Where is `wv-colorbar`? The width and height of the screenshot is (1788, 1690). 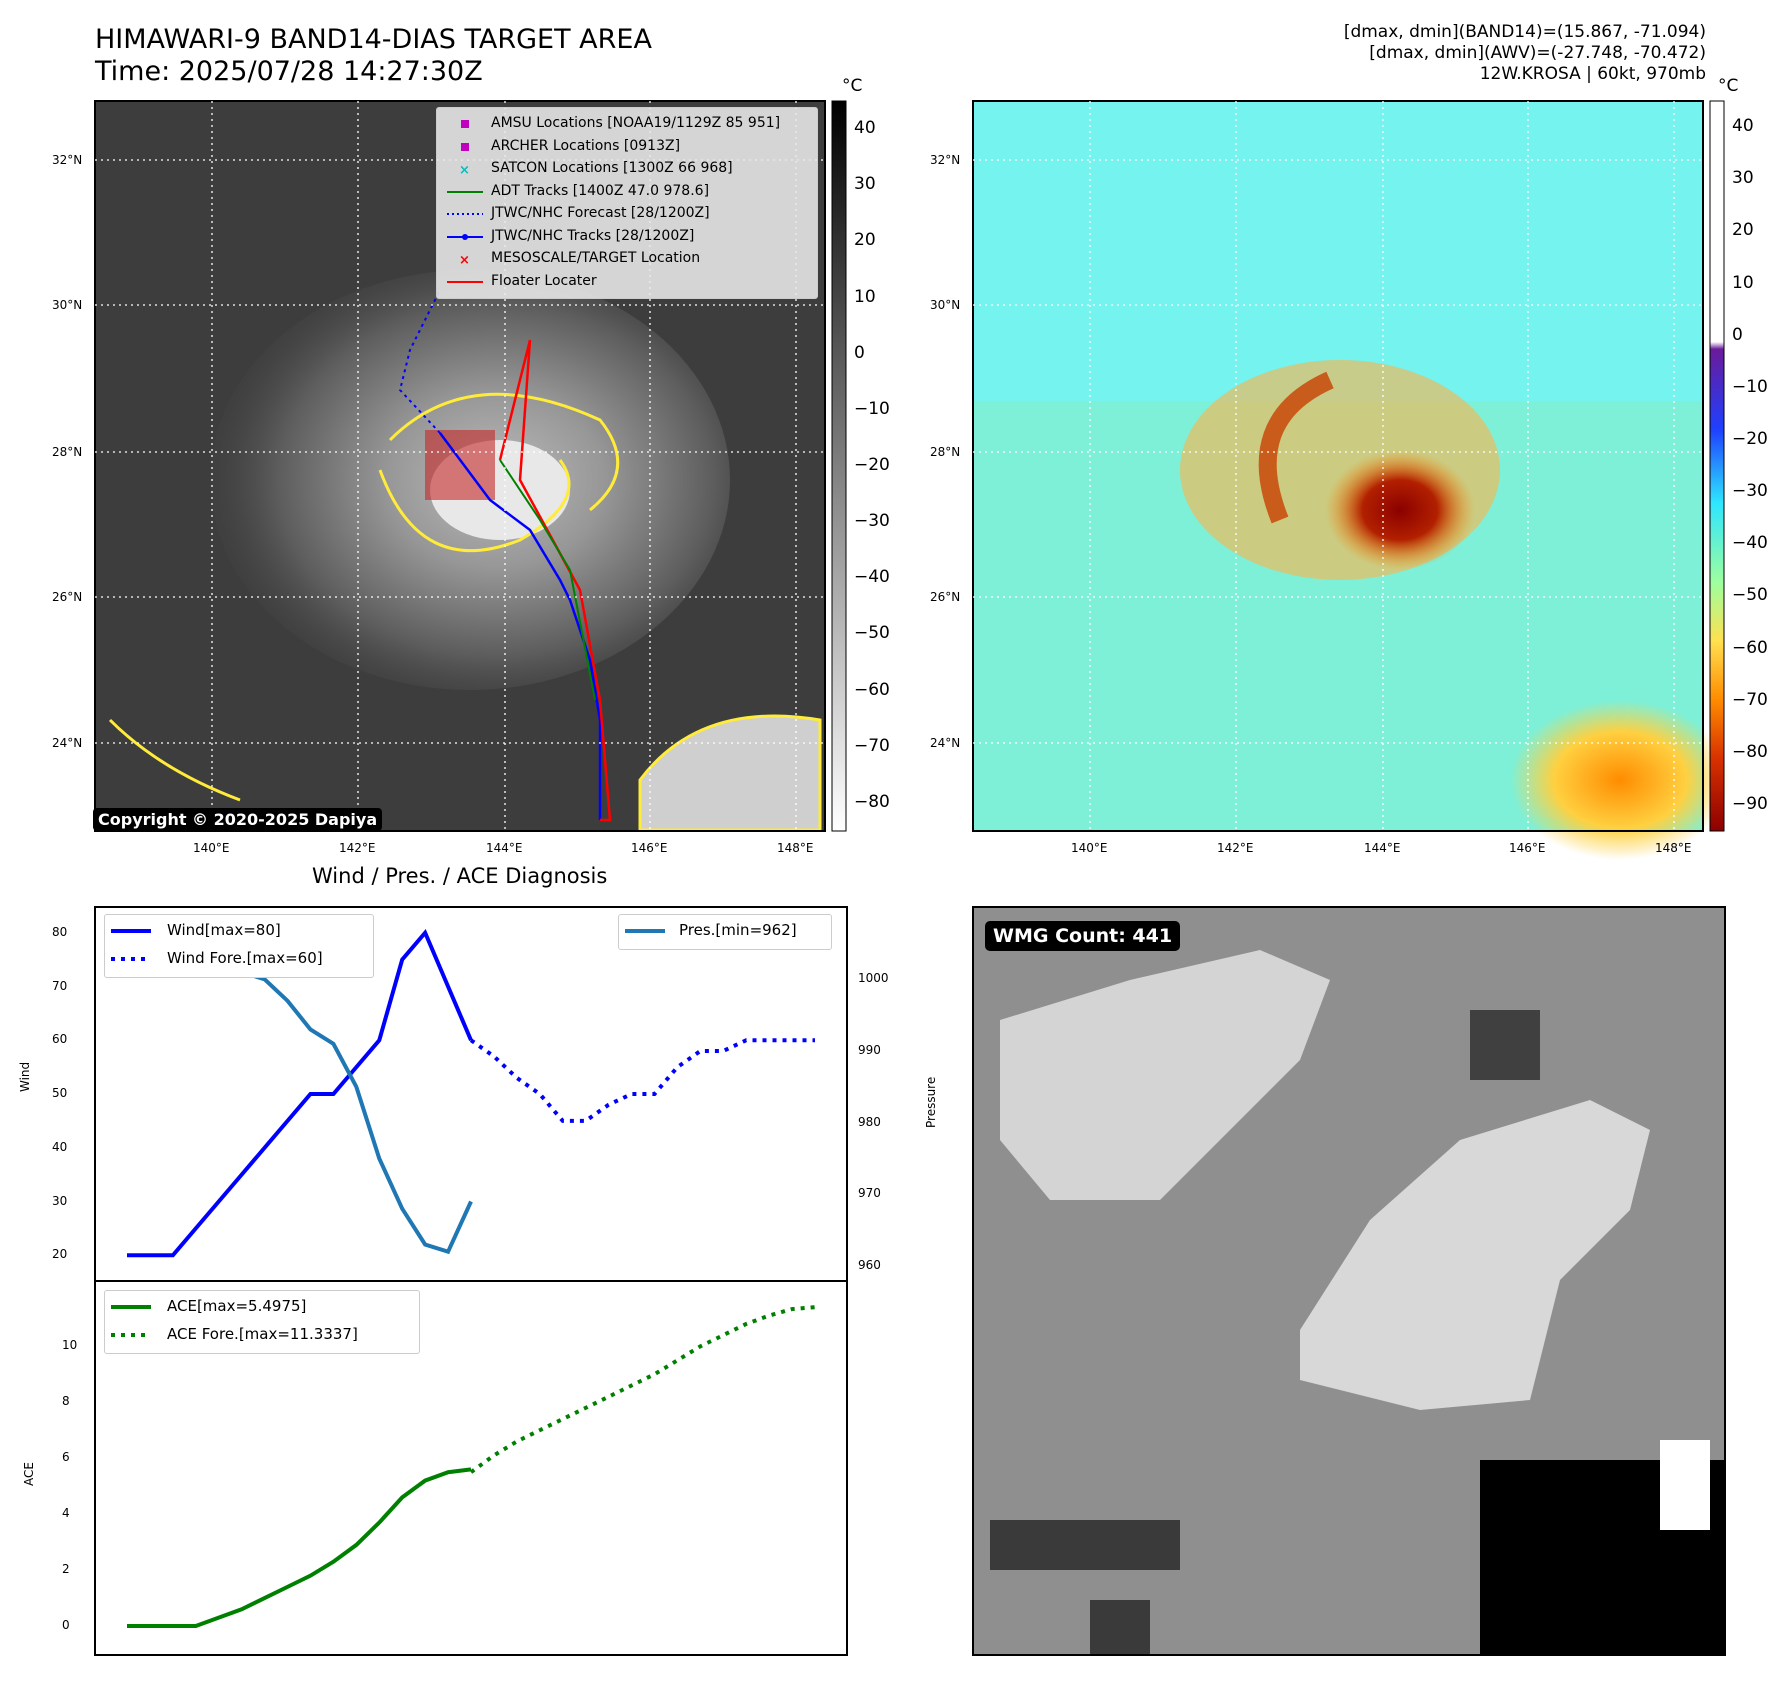 wv-colorbar is located at coordinates (1717, 466).